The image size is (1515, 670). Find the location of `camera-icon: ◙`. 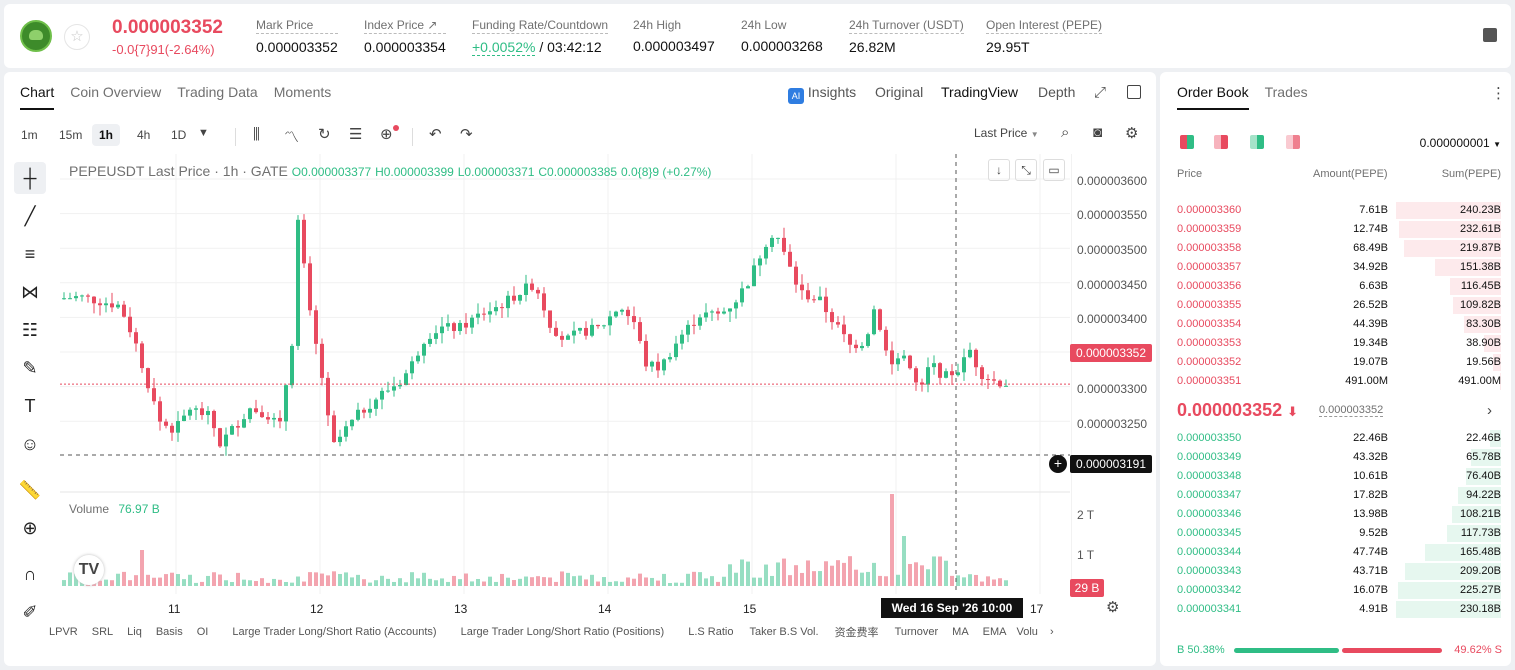

camera-icon: ◙ is located at coordinates (1098, 132).